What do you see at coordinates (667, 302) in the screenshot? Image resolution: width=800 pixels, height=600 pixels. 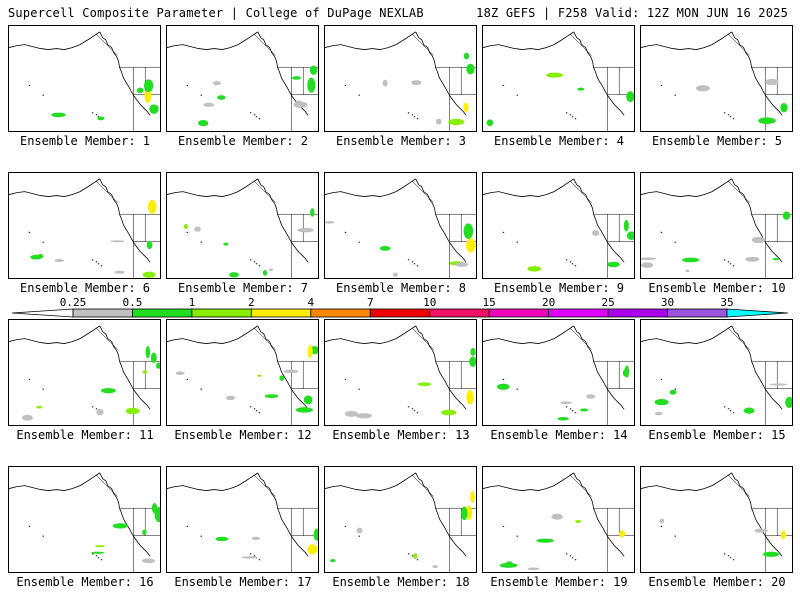 I see `colorbar-tick-label: 30` at bounding box center [667, 302].